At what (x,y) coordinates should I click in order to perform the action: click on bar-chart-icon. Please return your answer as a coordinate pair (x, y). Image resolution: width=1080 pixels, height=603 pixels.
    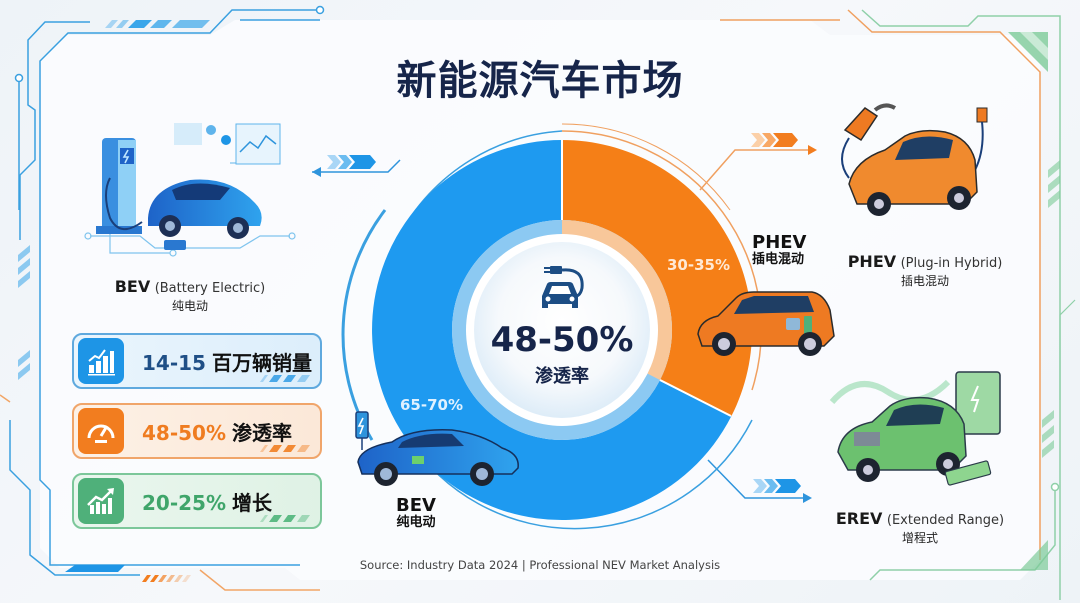
    Looking at the image, I should click on (101, 361).